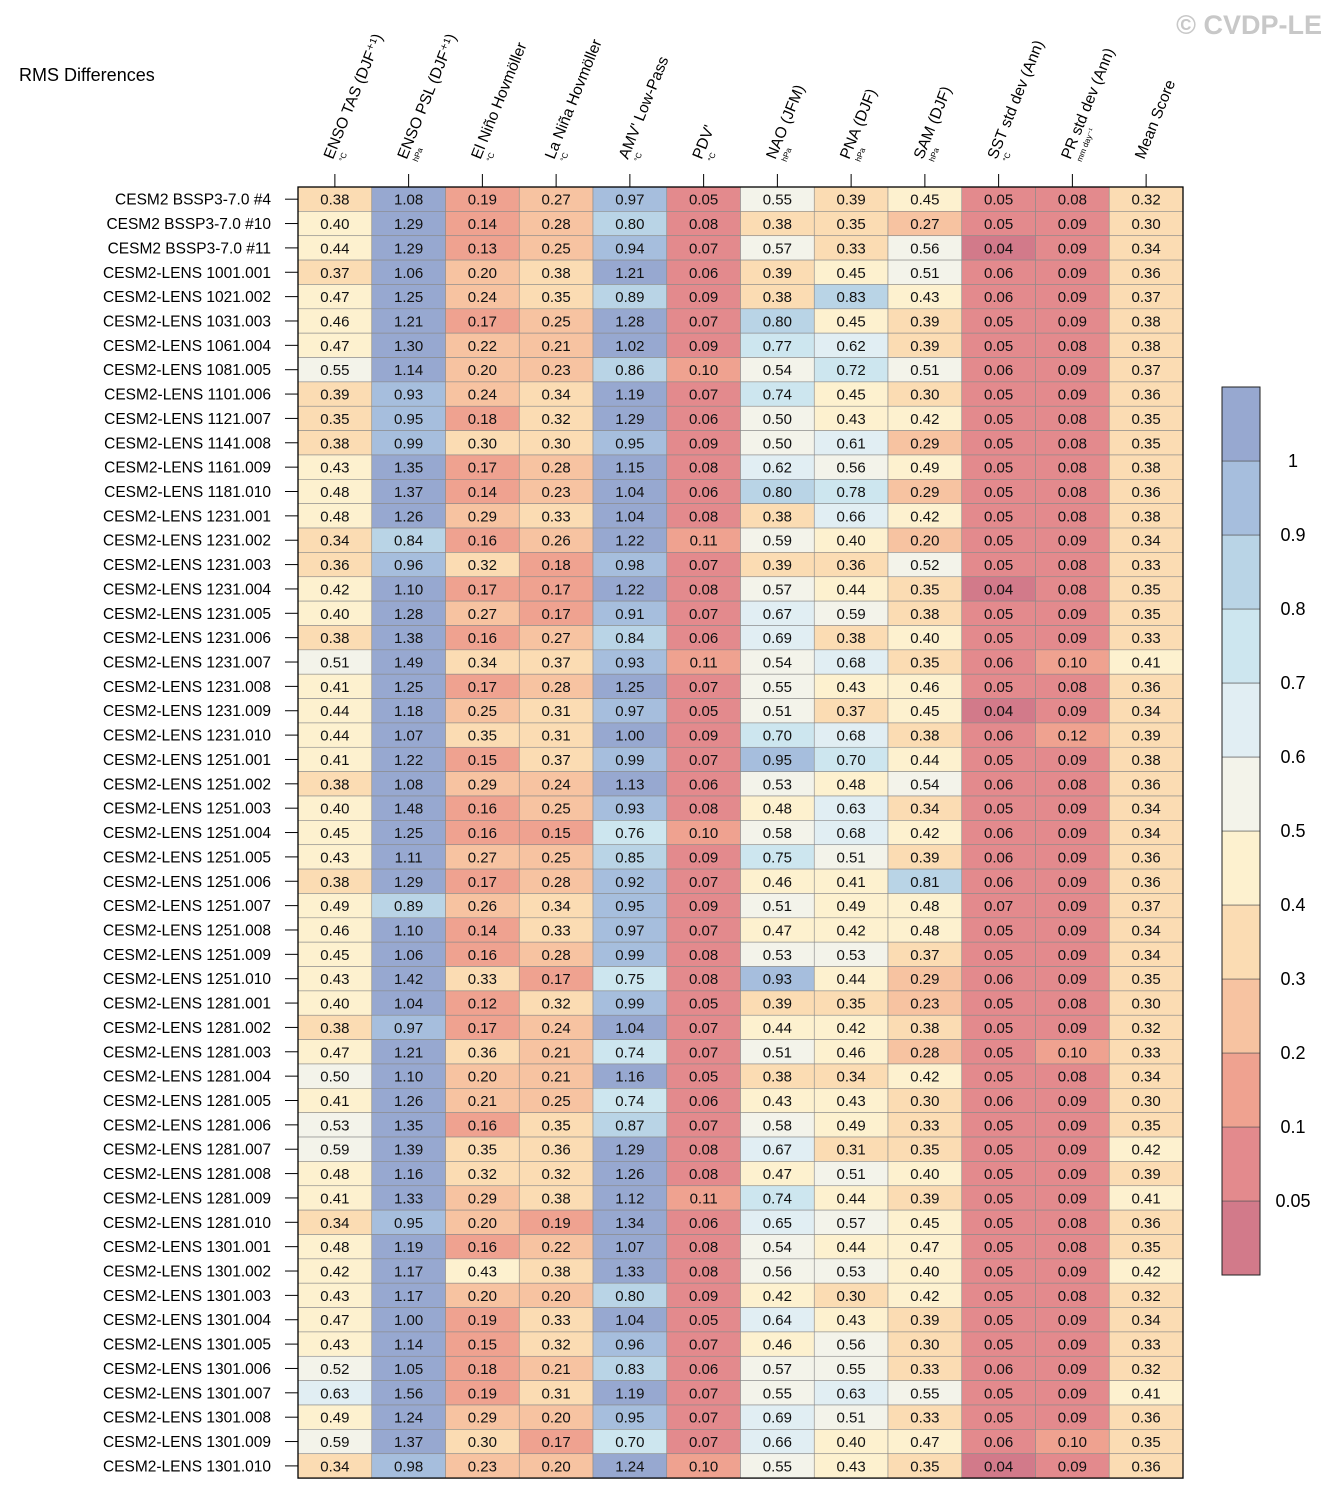 The width and height of the screenshot is (1333, 1498). Describe the element at coordinates (629, 784) in the screenshot. I see `cell-value: 1.13` at that location.